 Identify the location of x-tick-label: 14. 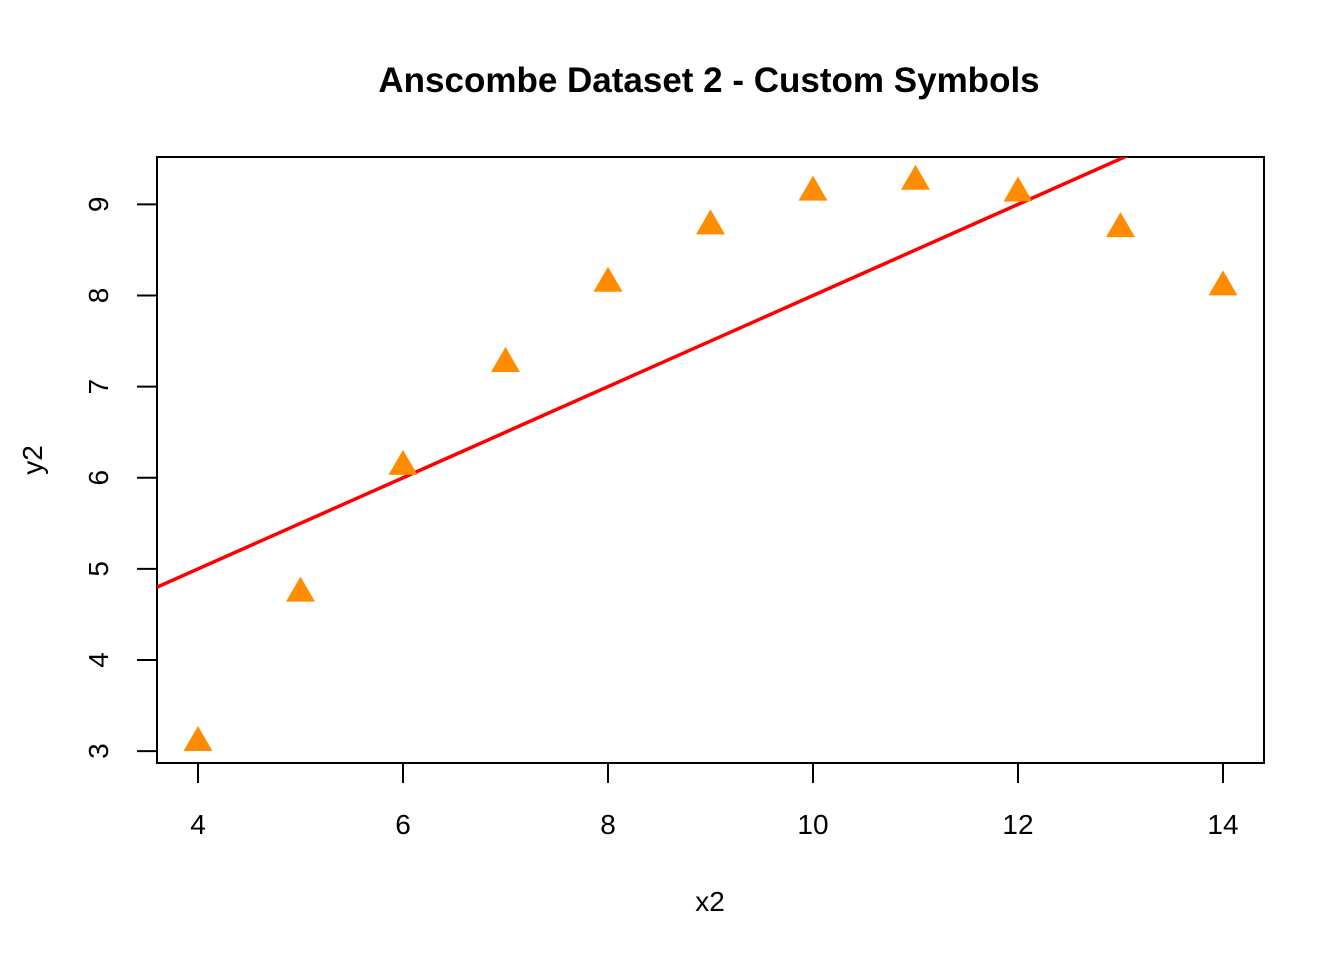
(1222, 824).